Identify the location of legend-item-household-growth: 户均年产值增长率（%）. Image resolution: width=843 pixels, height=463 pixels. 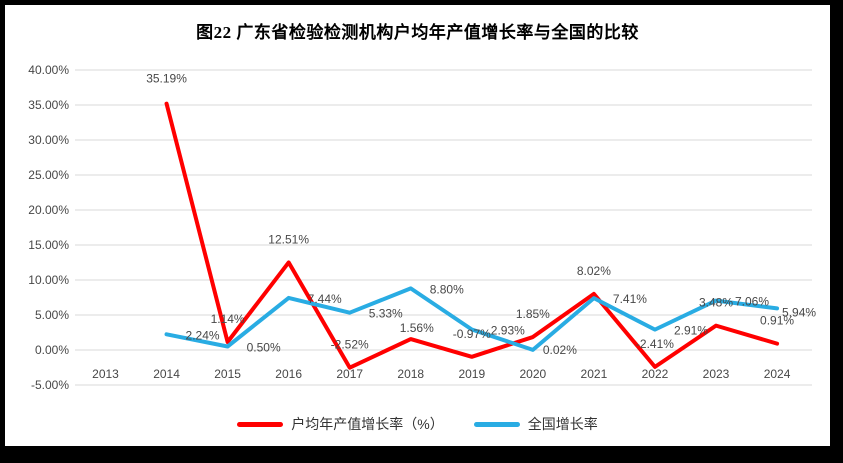
(340, 424).